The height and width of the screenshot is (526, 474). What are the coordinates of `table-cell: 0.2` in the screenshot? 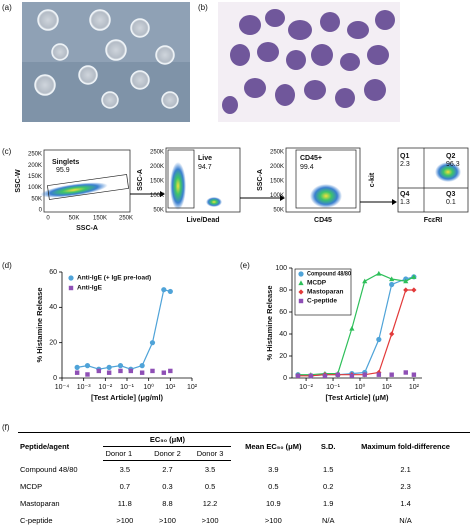 It's located at (328, 486).